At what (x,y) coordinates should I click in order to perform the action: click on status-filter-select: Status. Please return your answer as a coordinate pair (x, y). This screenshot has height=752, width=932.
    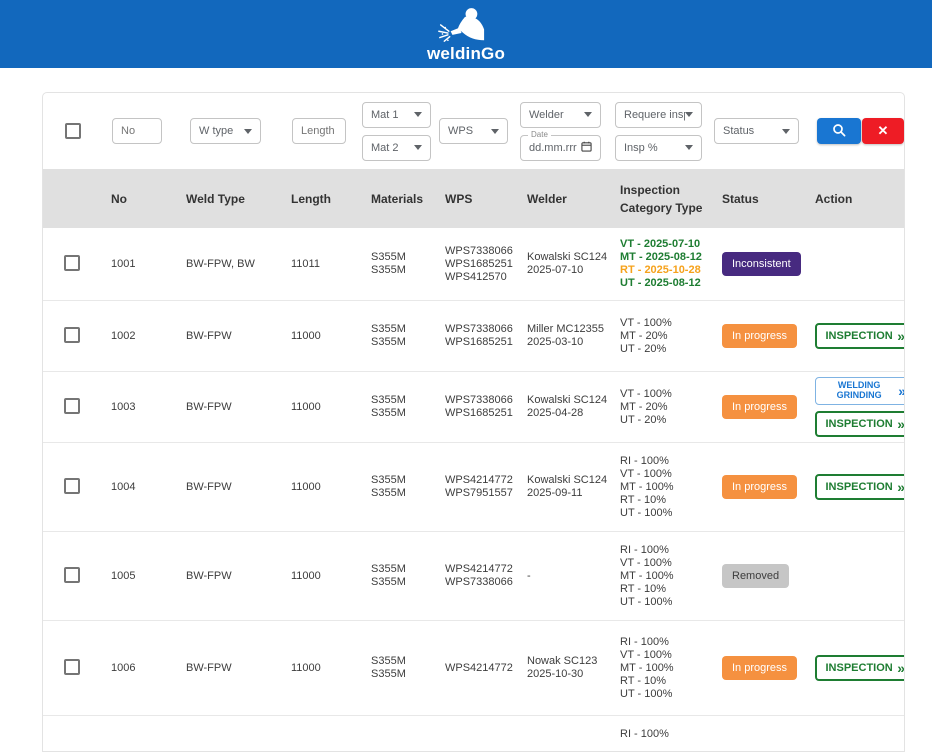
    Looking at the image, I should click on (756, 131).